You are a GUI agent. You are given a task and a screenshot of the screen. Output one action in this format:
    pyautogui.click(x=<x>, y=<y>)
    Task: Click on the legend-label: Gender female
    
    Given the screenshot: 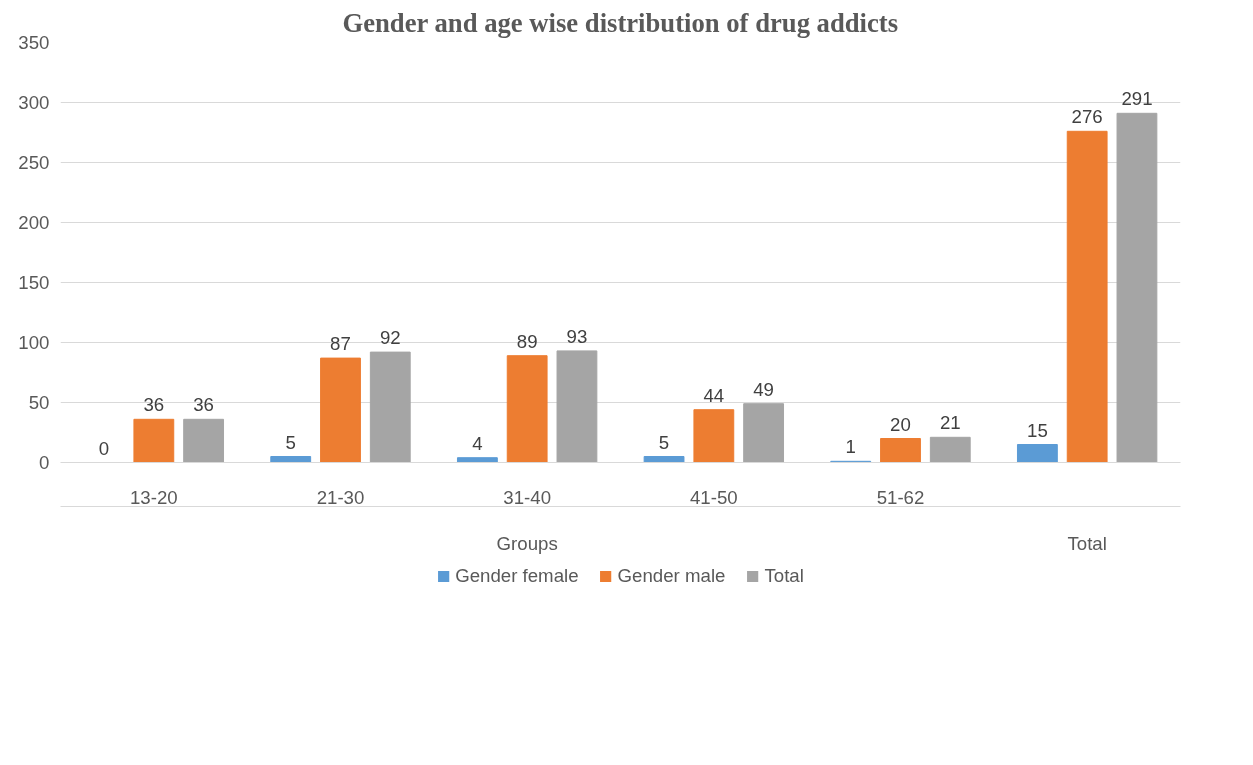 What is the action you would take?
    pyautogui.click(x=517, y=576)
    